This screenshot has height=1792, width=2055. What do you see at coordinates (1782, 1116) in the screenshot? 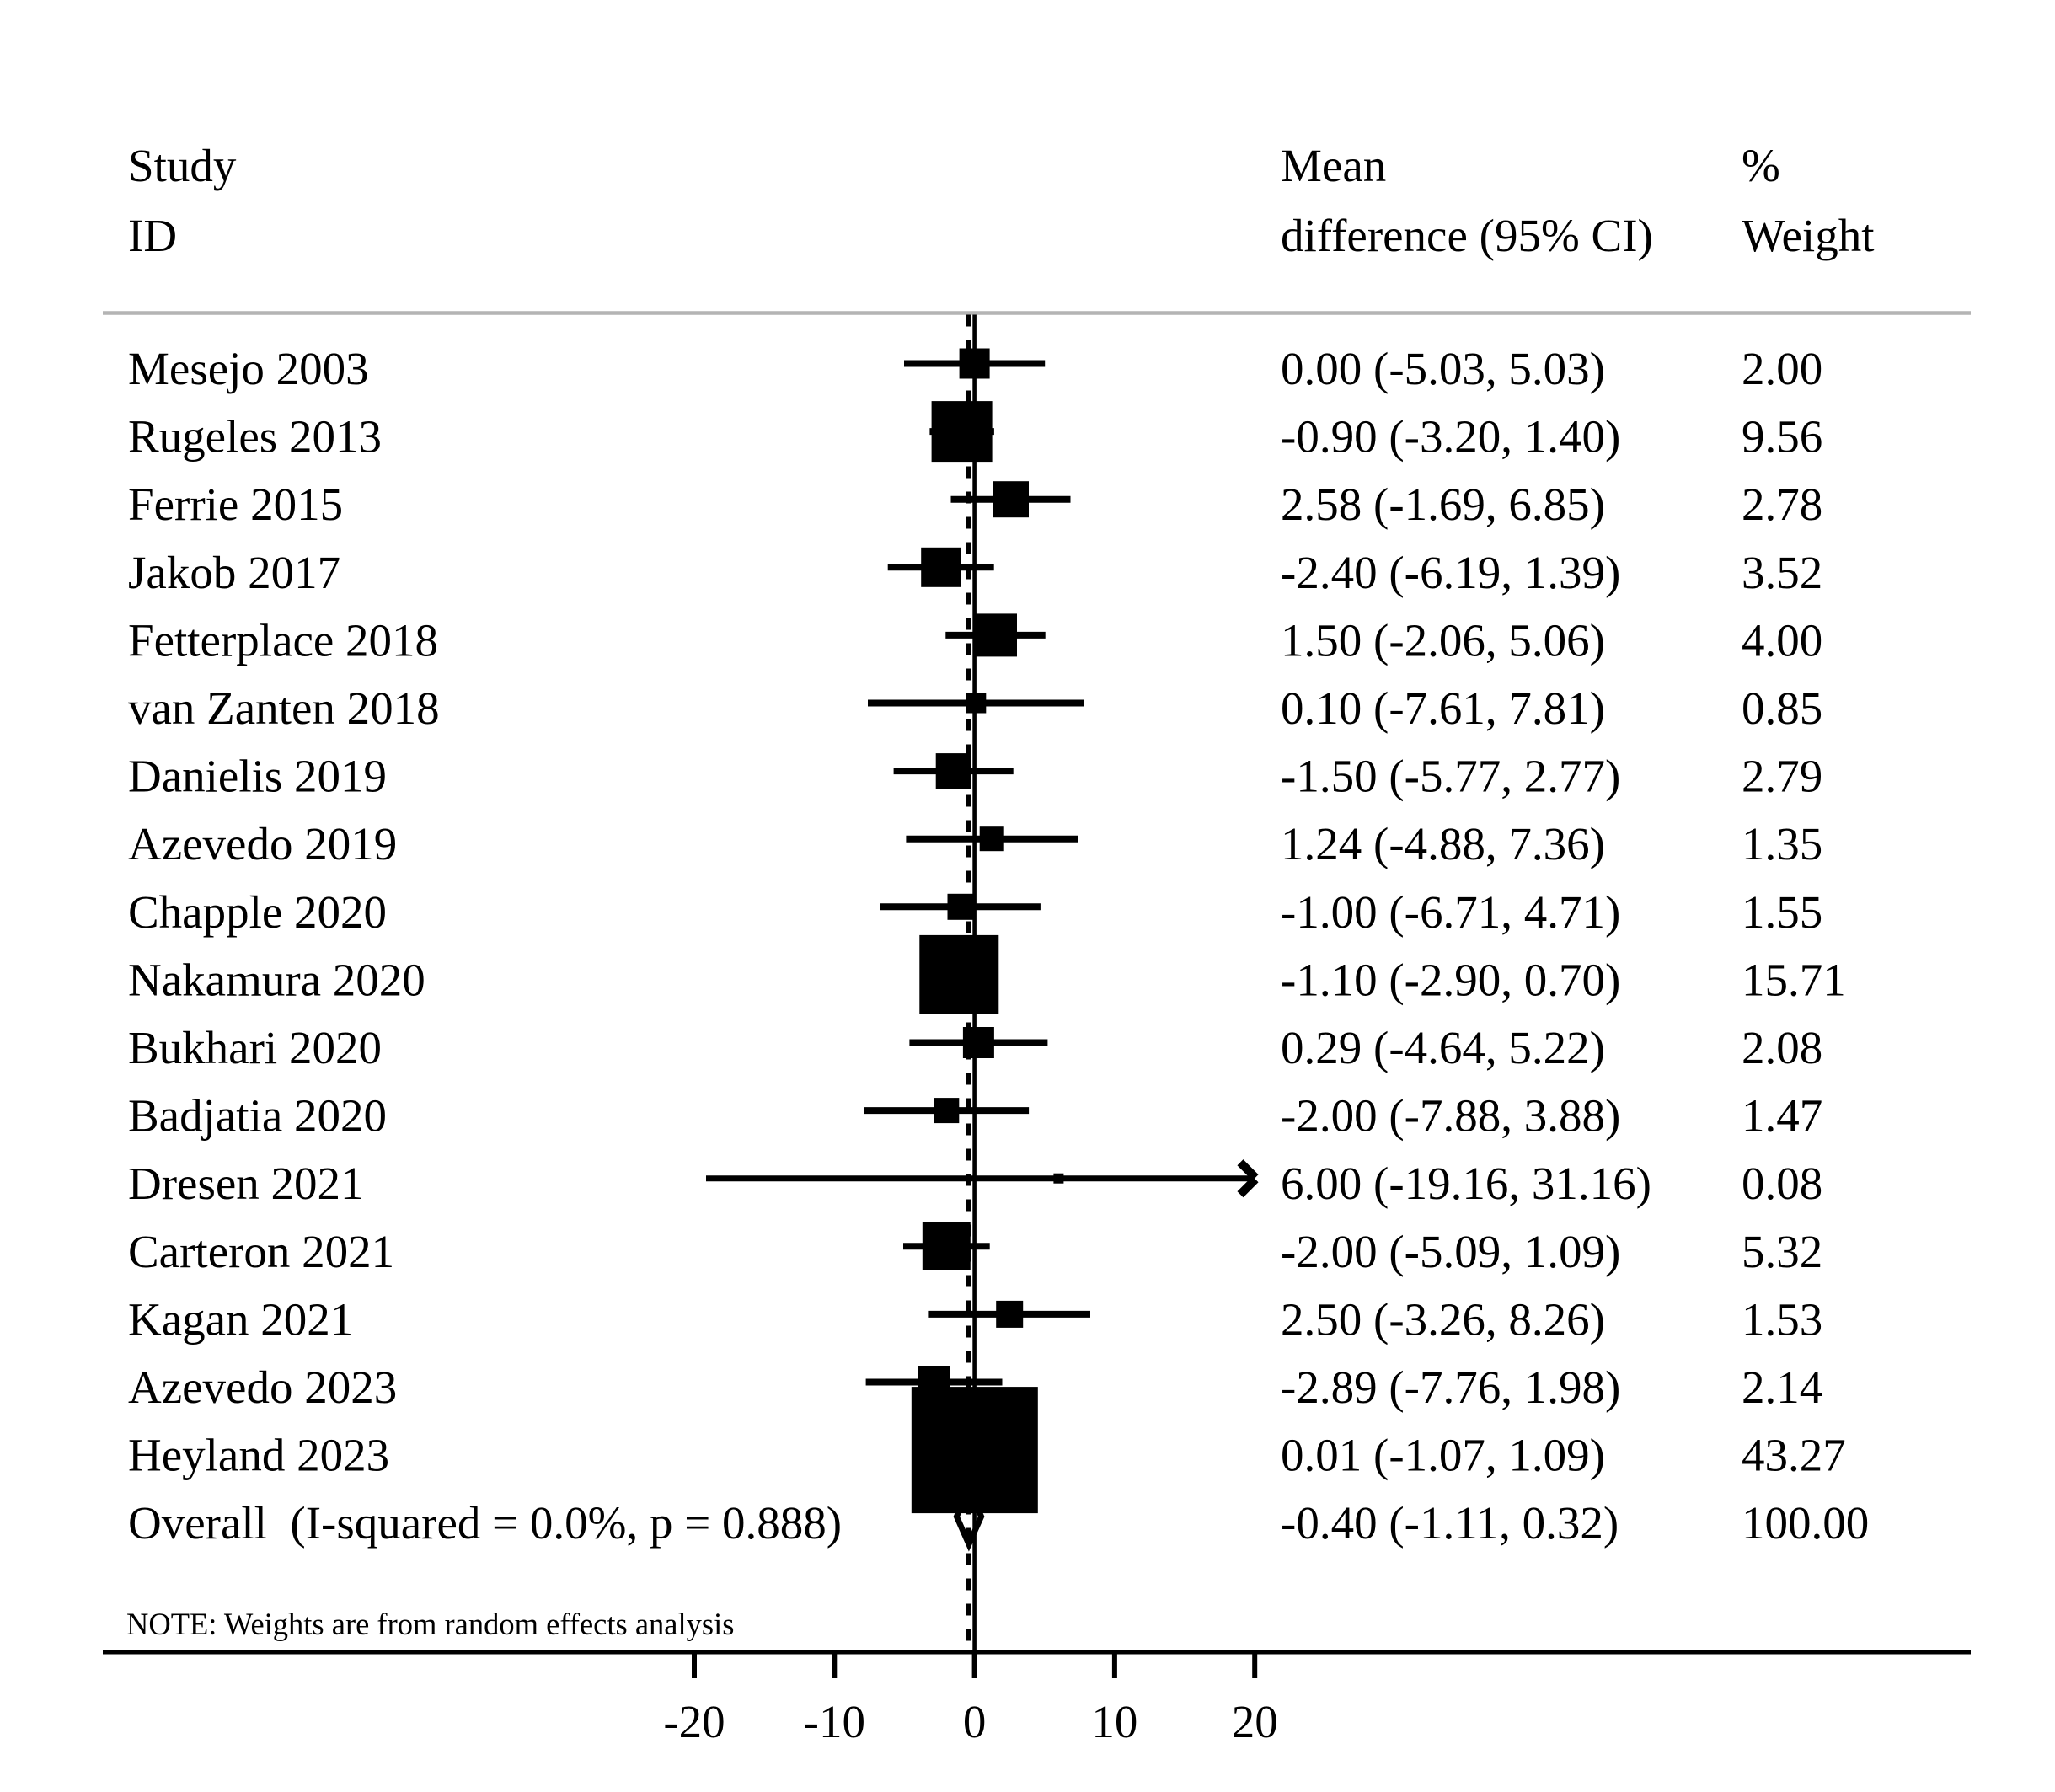
I see `svg-text: 1.47` at bounding box center [1782, 1116].